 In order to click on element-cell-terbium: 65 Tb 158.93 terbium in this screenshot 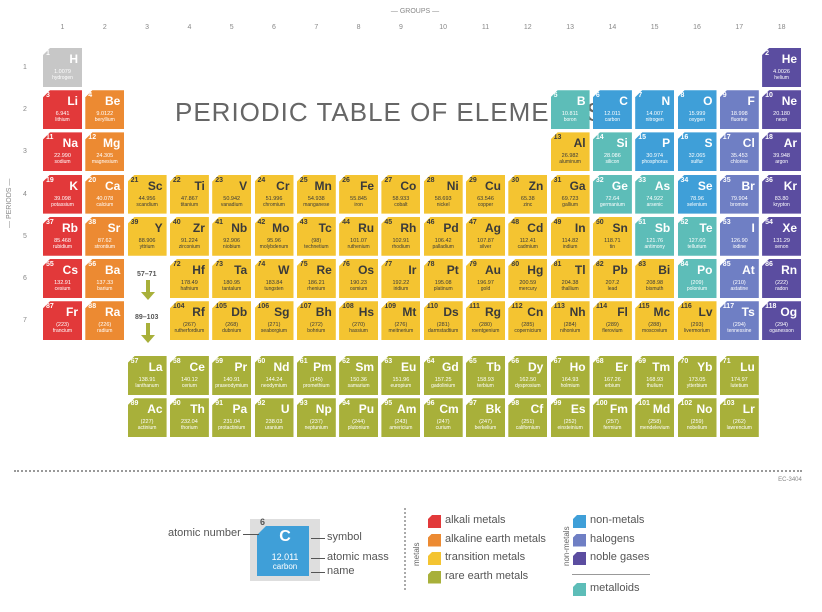, I will do `click(485, 376)`.